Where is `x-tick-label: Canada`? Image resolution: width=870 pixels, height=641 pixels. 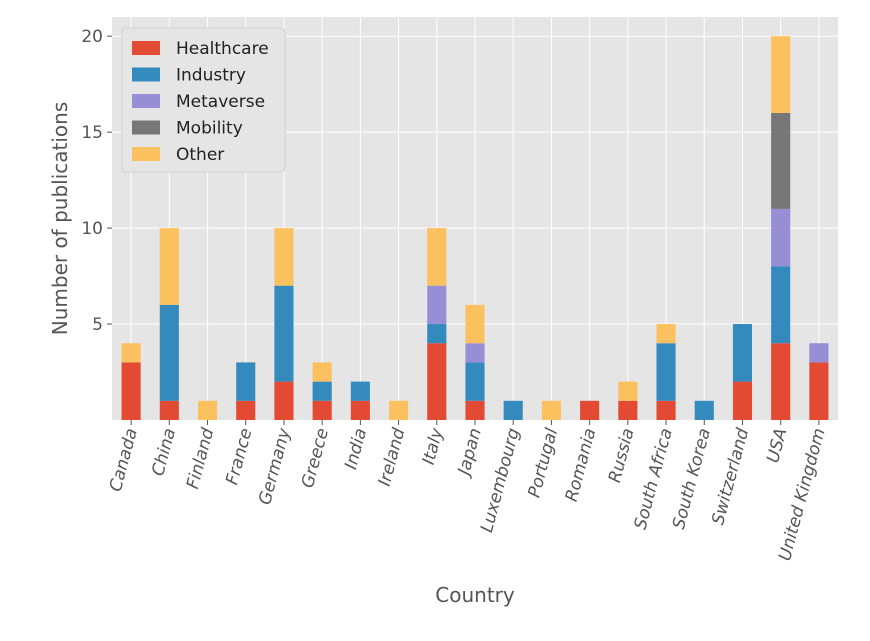 x-tick-label: Canada is located at coordinates (124, 460).